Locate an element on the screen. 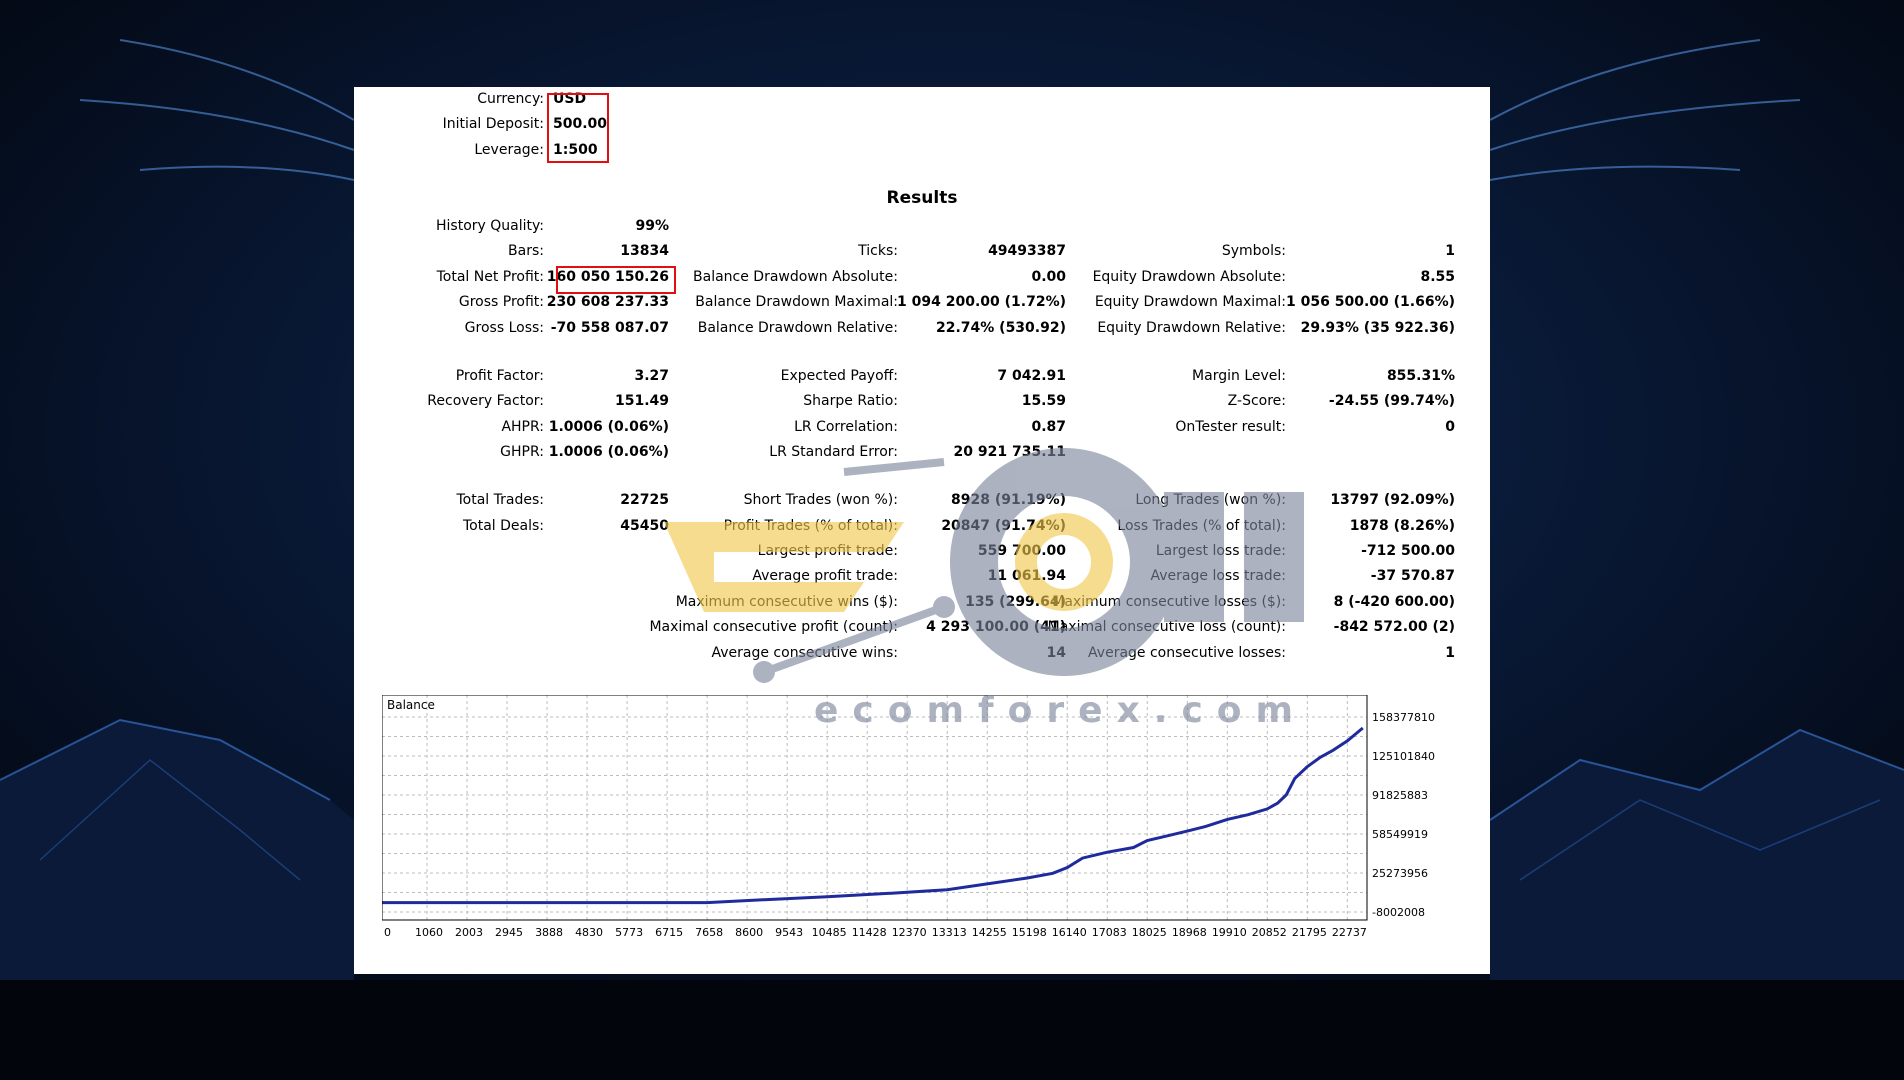 The image size is (1904, 1080). col2-label: Sharpe Ratio: is located at coordinates (850, 401).